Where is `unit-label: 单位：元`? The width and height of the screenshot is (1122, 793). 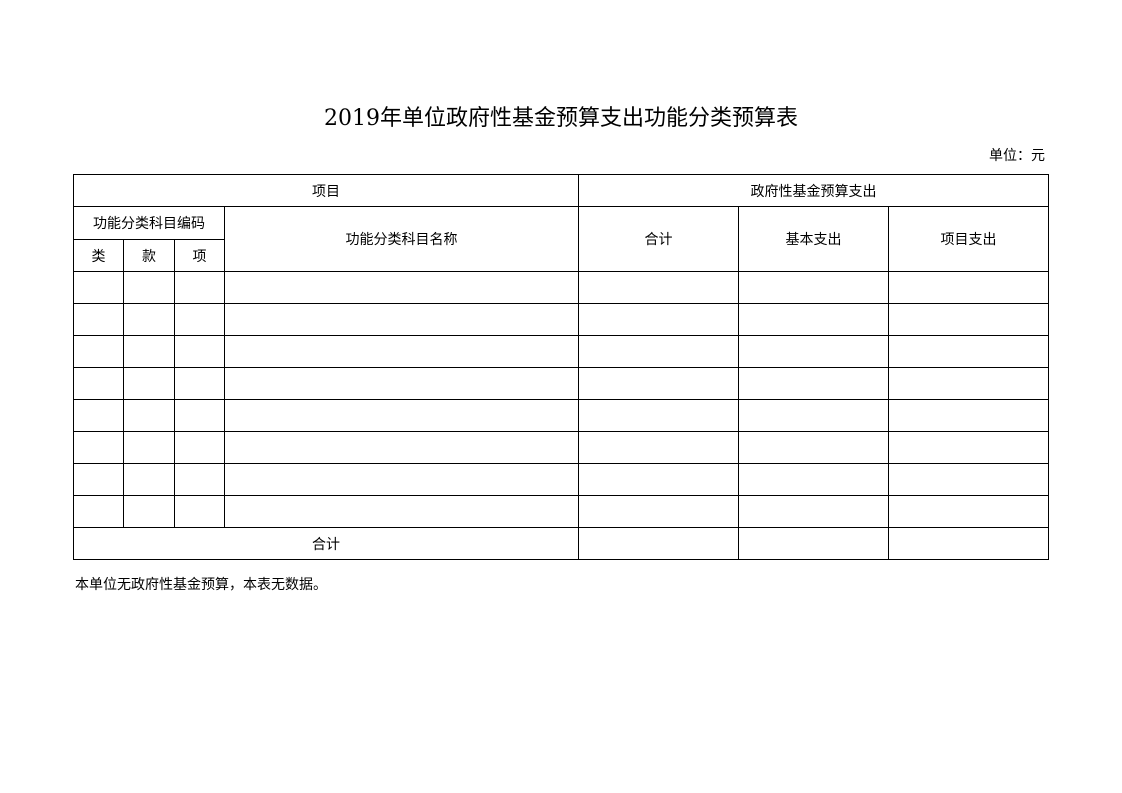 unit-label: 单位：元 is located at coordinates (1017, 156).